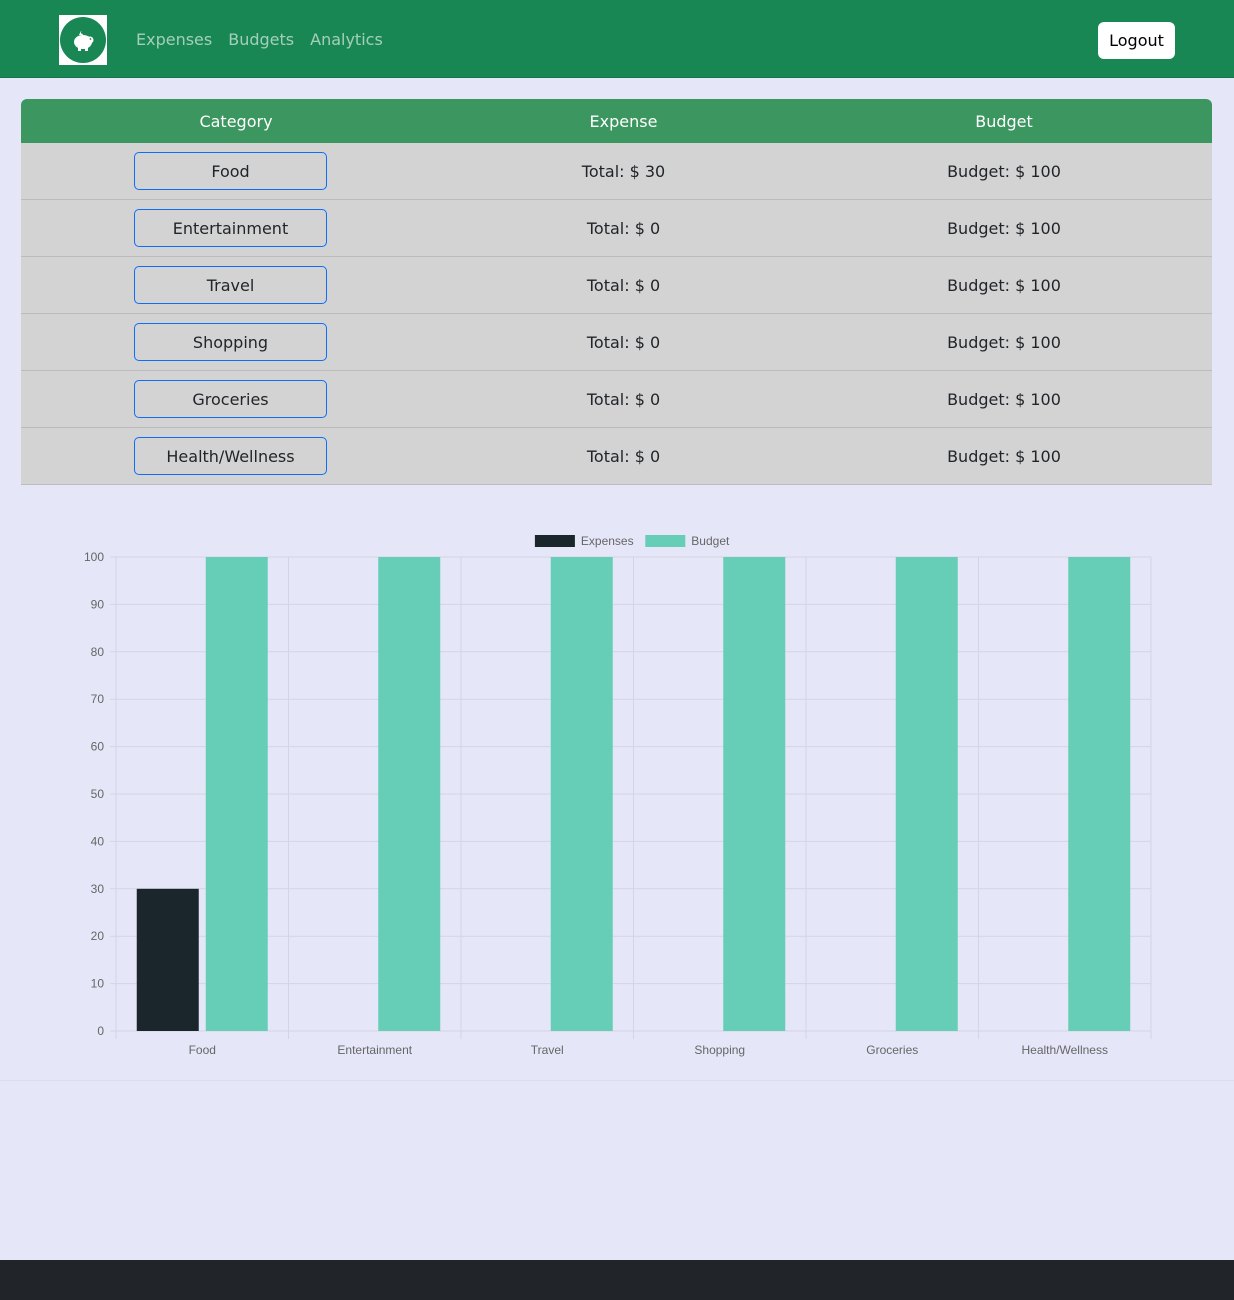  Describe the element at coordinates (236, 121) in the screenshot. I see `header-category: Category` at that location.